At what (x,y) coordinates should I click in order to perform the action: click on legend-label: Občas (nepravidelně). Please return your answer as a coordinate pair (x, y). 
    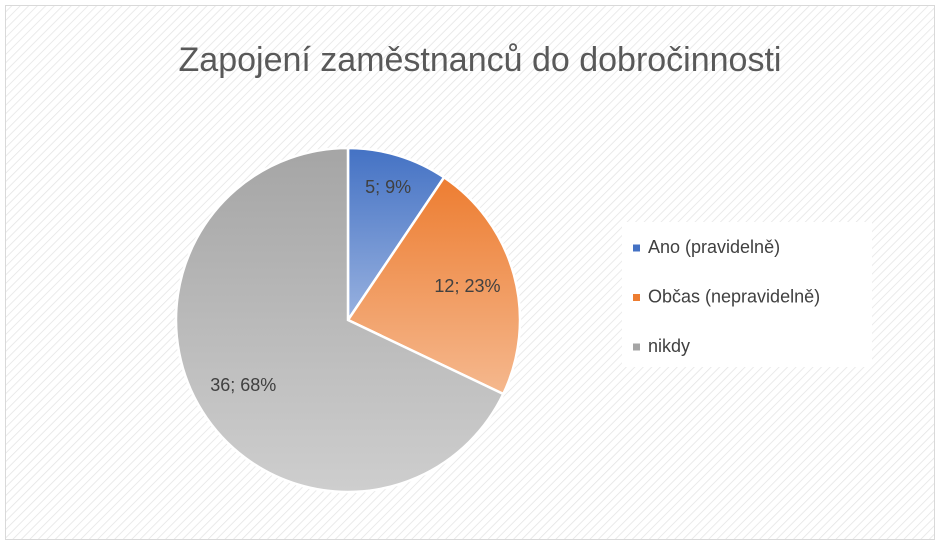
    Looking at the image, I should click on (734, 296).